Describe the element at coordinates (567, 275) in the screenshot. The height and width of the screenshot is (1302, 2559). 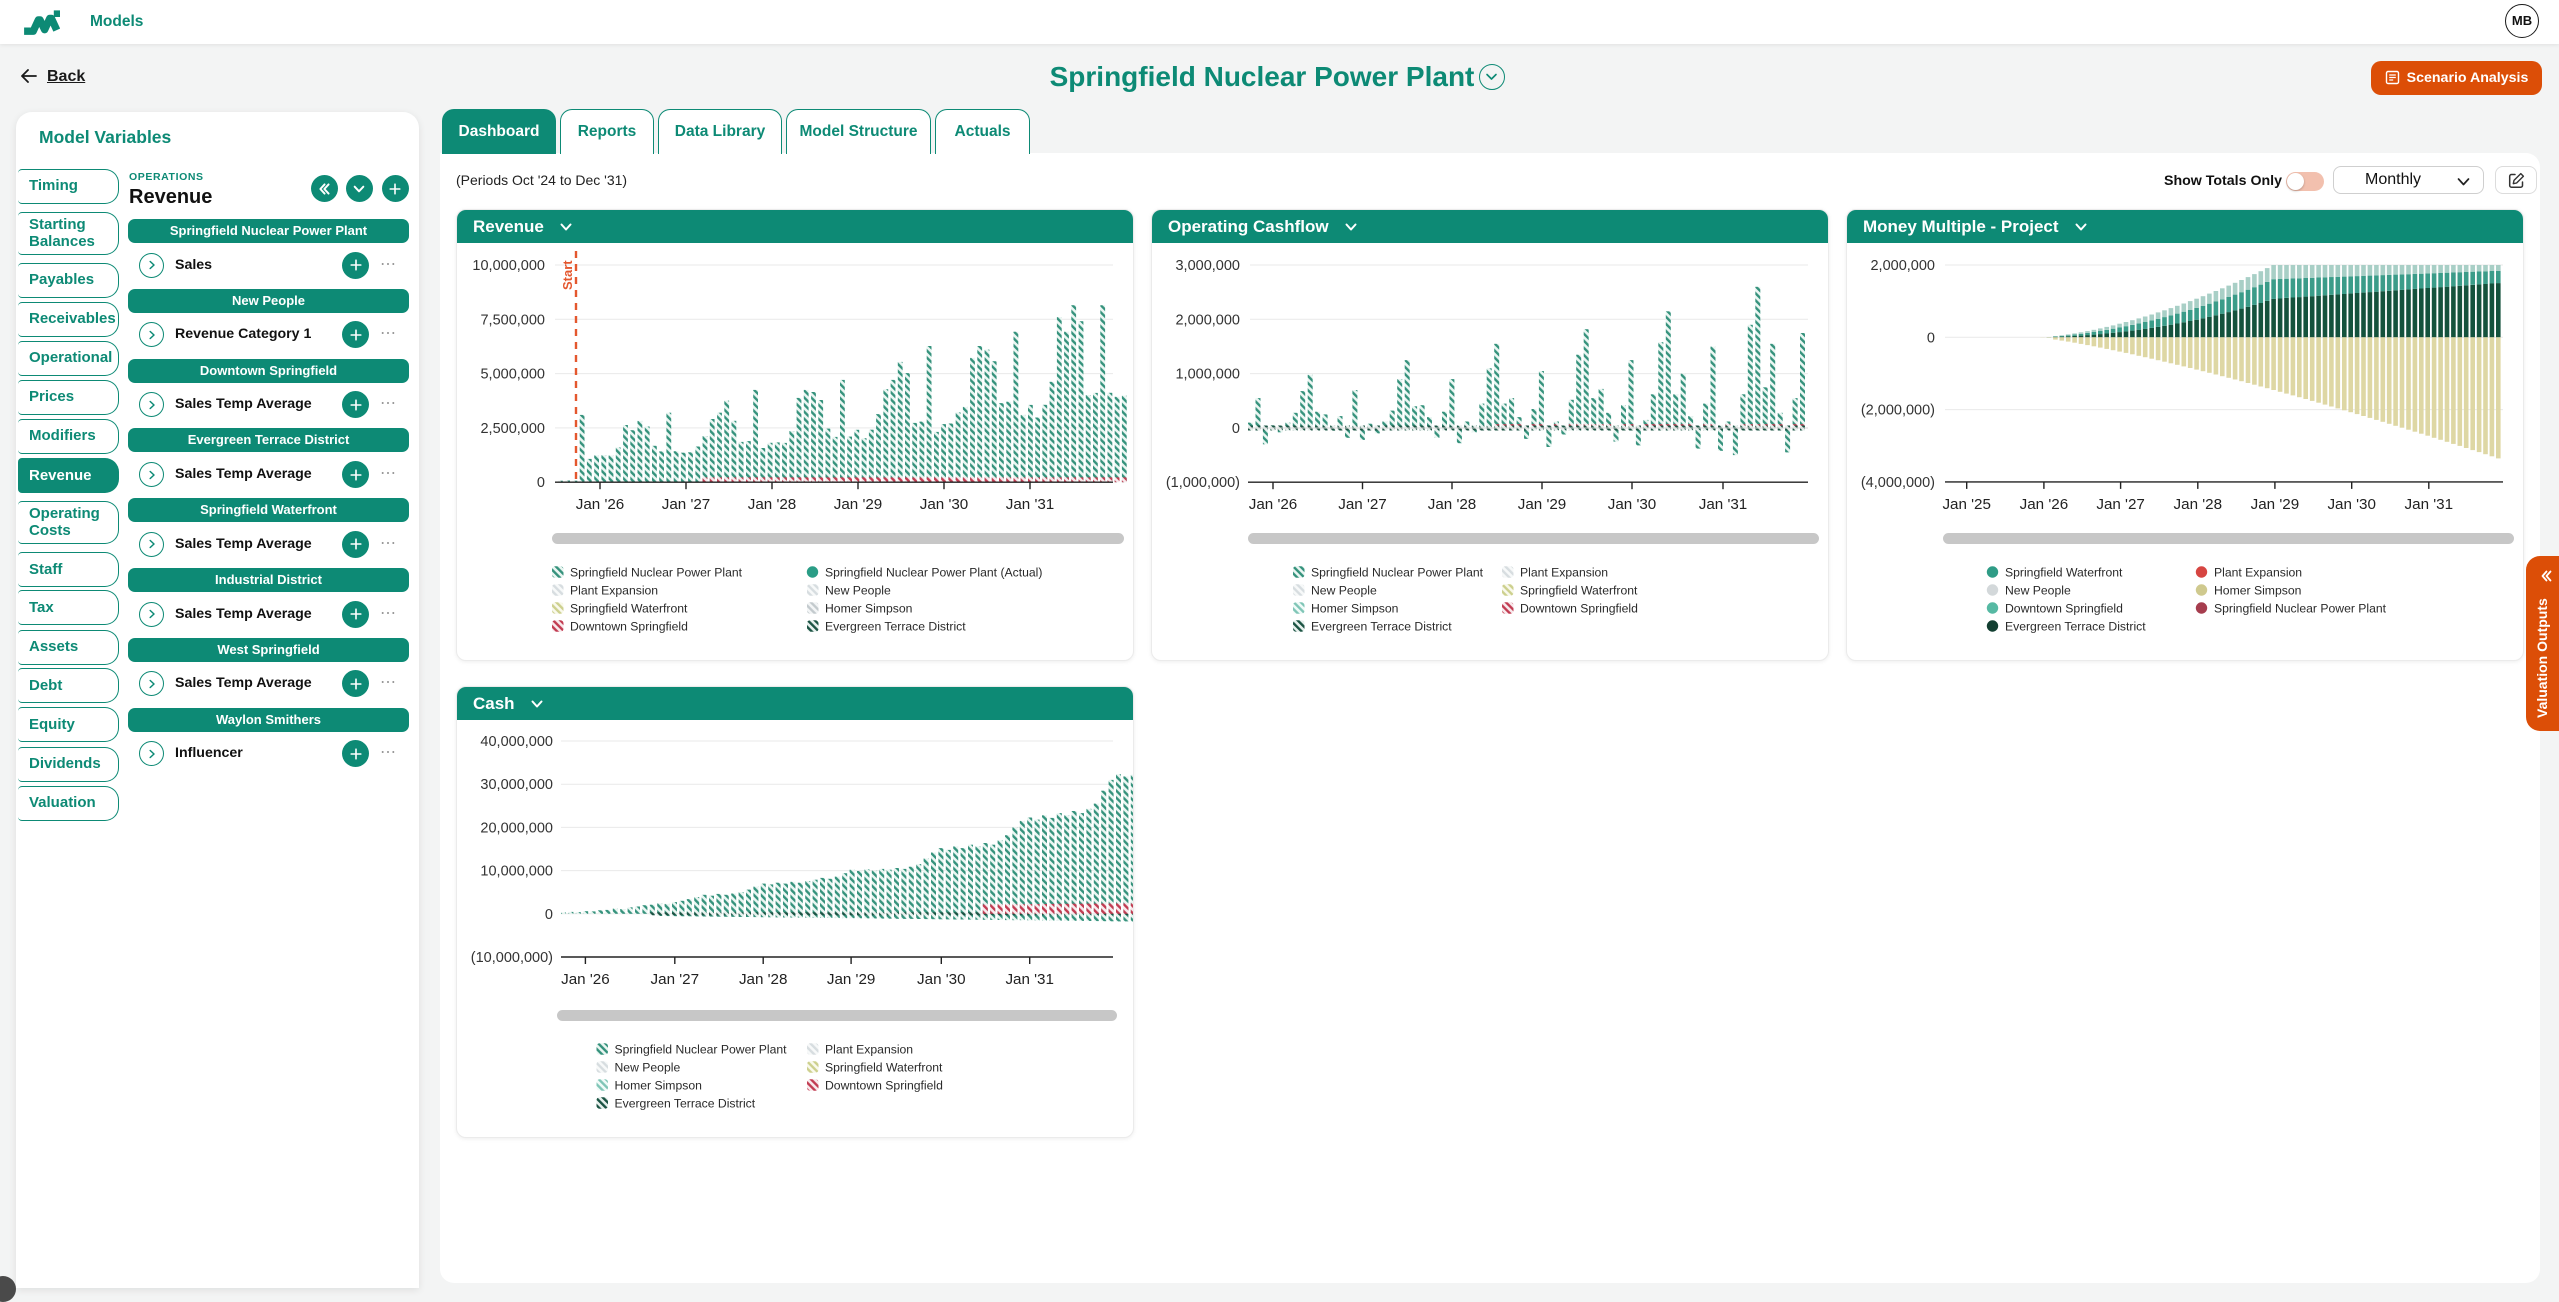
I see `svg-text: Start` at that location.